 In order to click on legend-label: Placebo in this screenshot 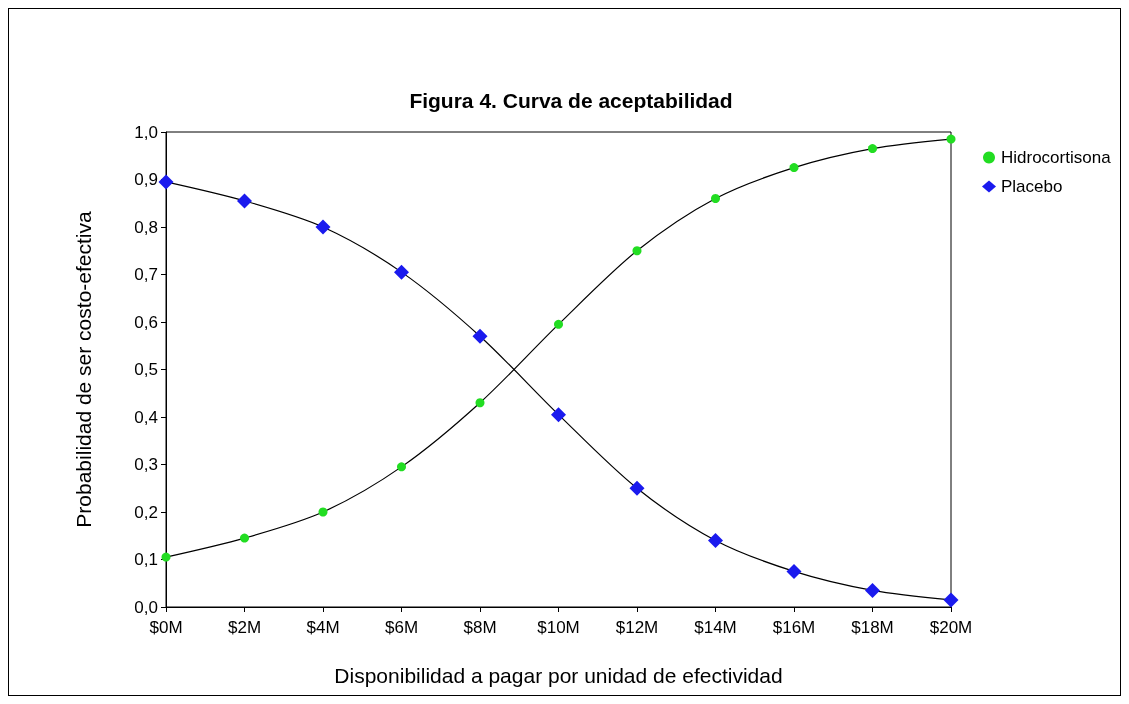, I will do `click(1032, 186)`.